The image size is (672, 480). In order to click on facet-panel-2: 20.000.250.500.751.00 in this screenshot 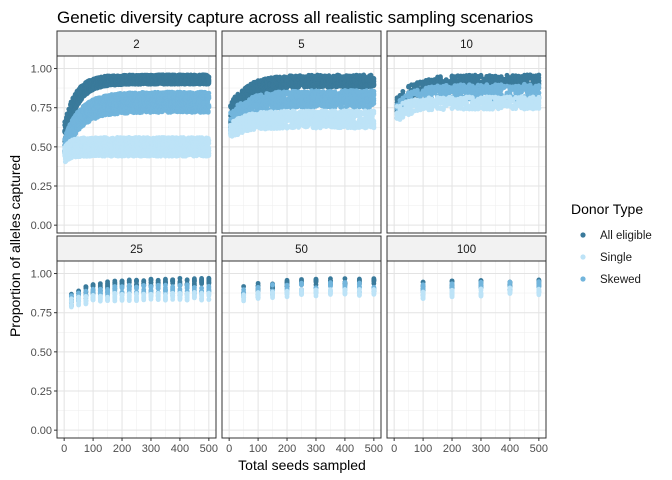, I will do `click(124, 132)`.